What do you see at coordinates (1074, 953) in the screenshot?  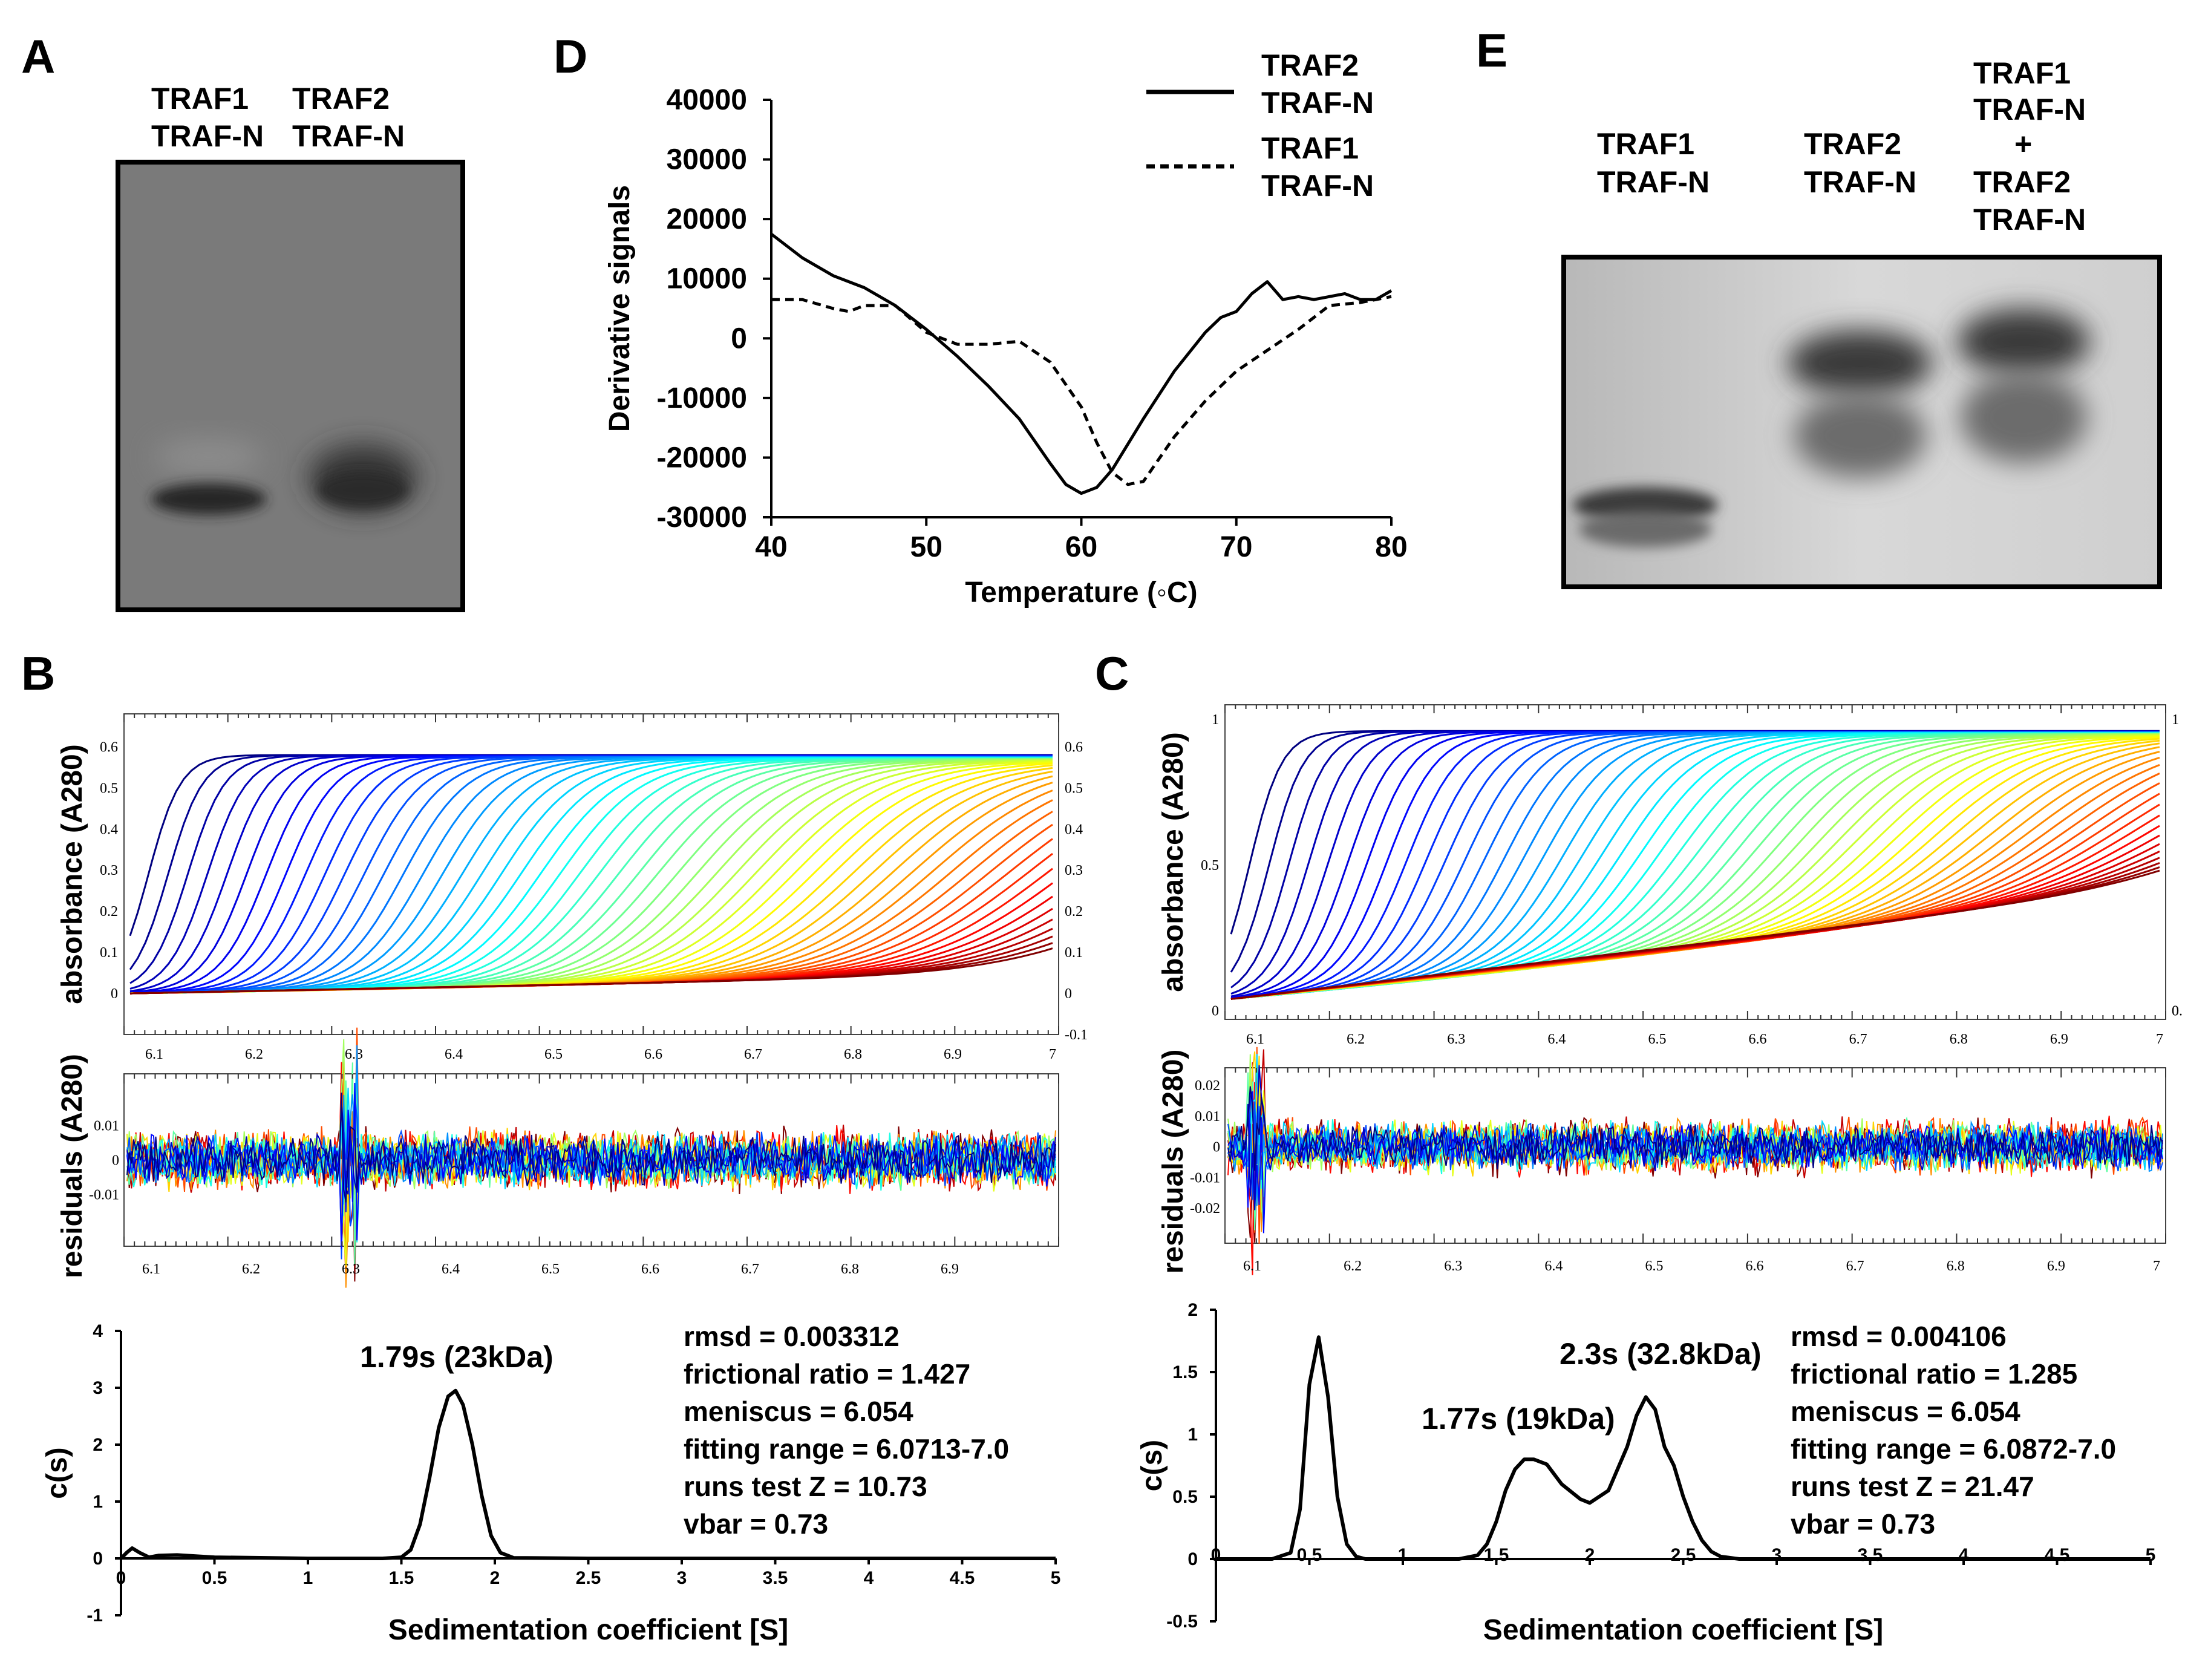 I see `abs-y-right-tick-label: 0.1` at bounding box center [1074, 953].